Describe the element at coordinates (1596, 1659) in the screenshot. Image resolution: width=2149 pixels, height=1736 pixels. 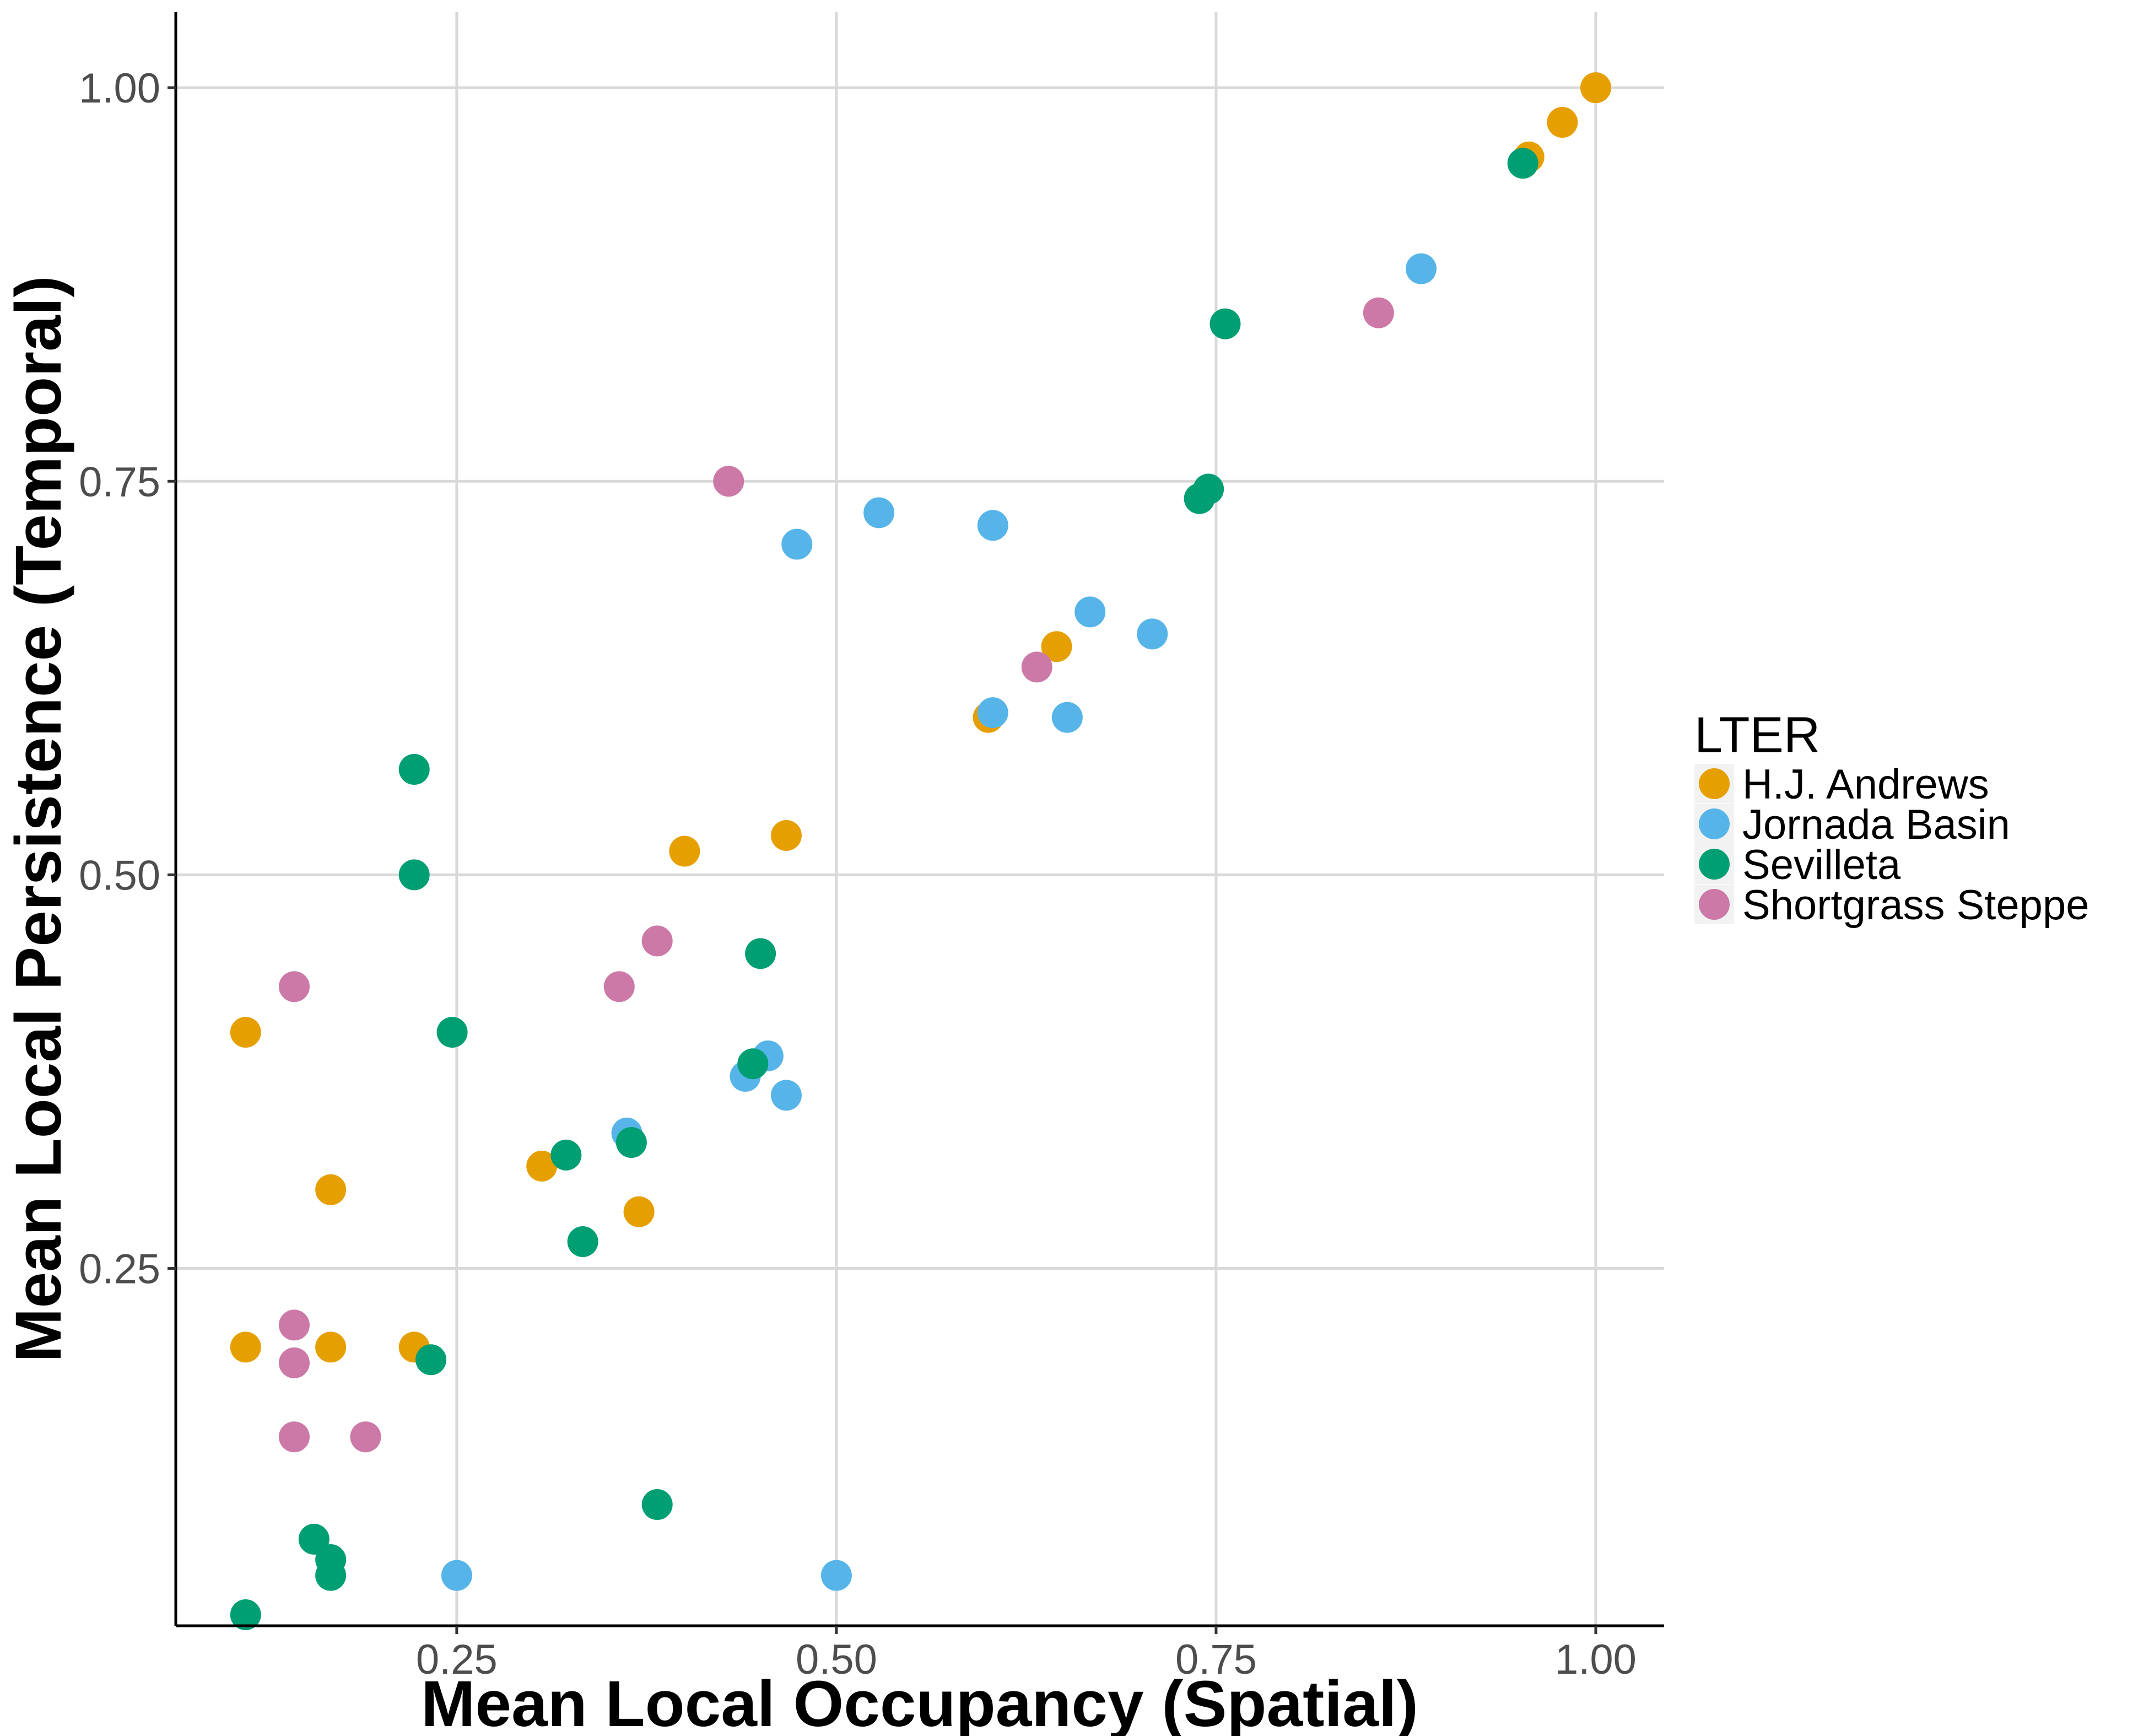
I see `x-tick-label: 1.00` at that location.